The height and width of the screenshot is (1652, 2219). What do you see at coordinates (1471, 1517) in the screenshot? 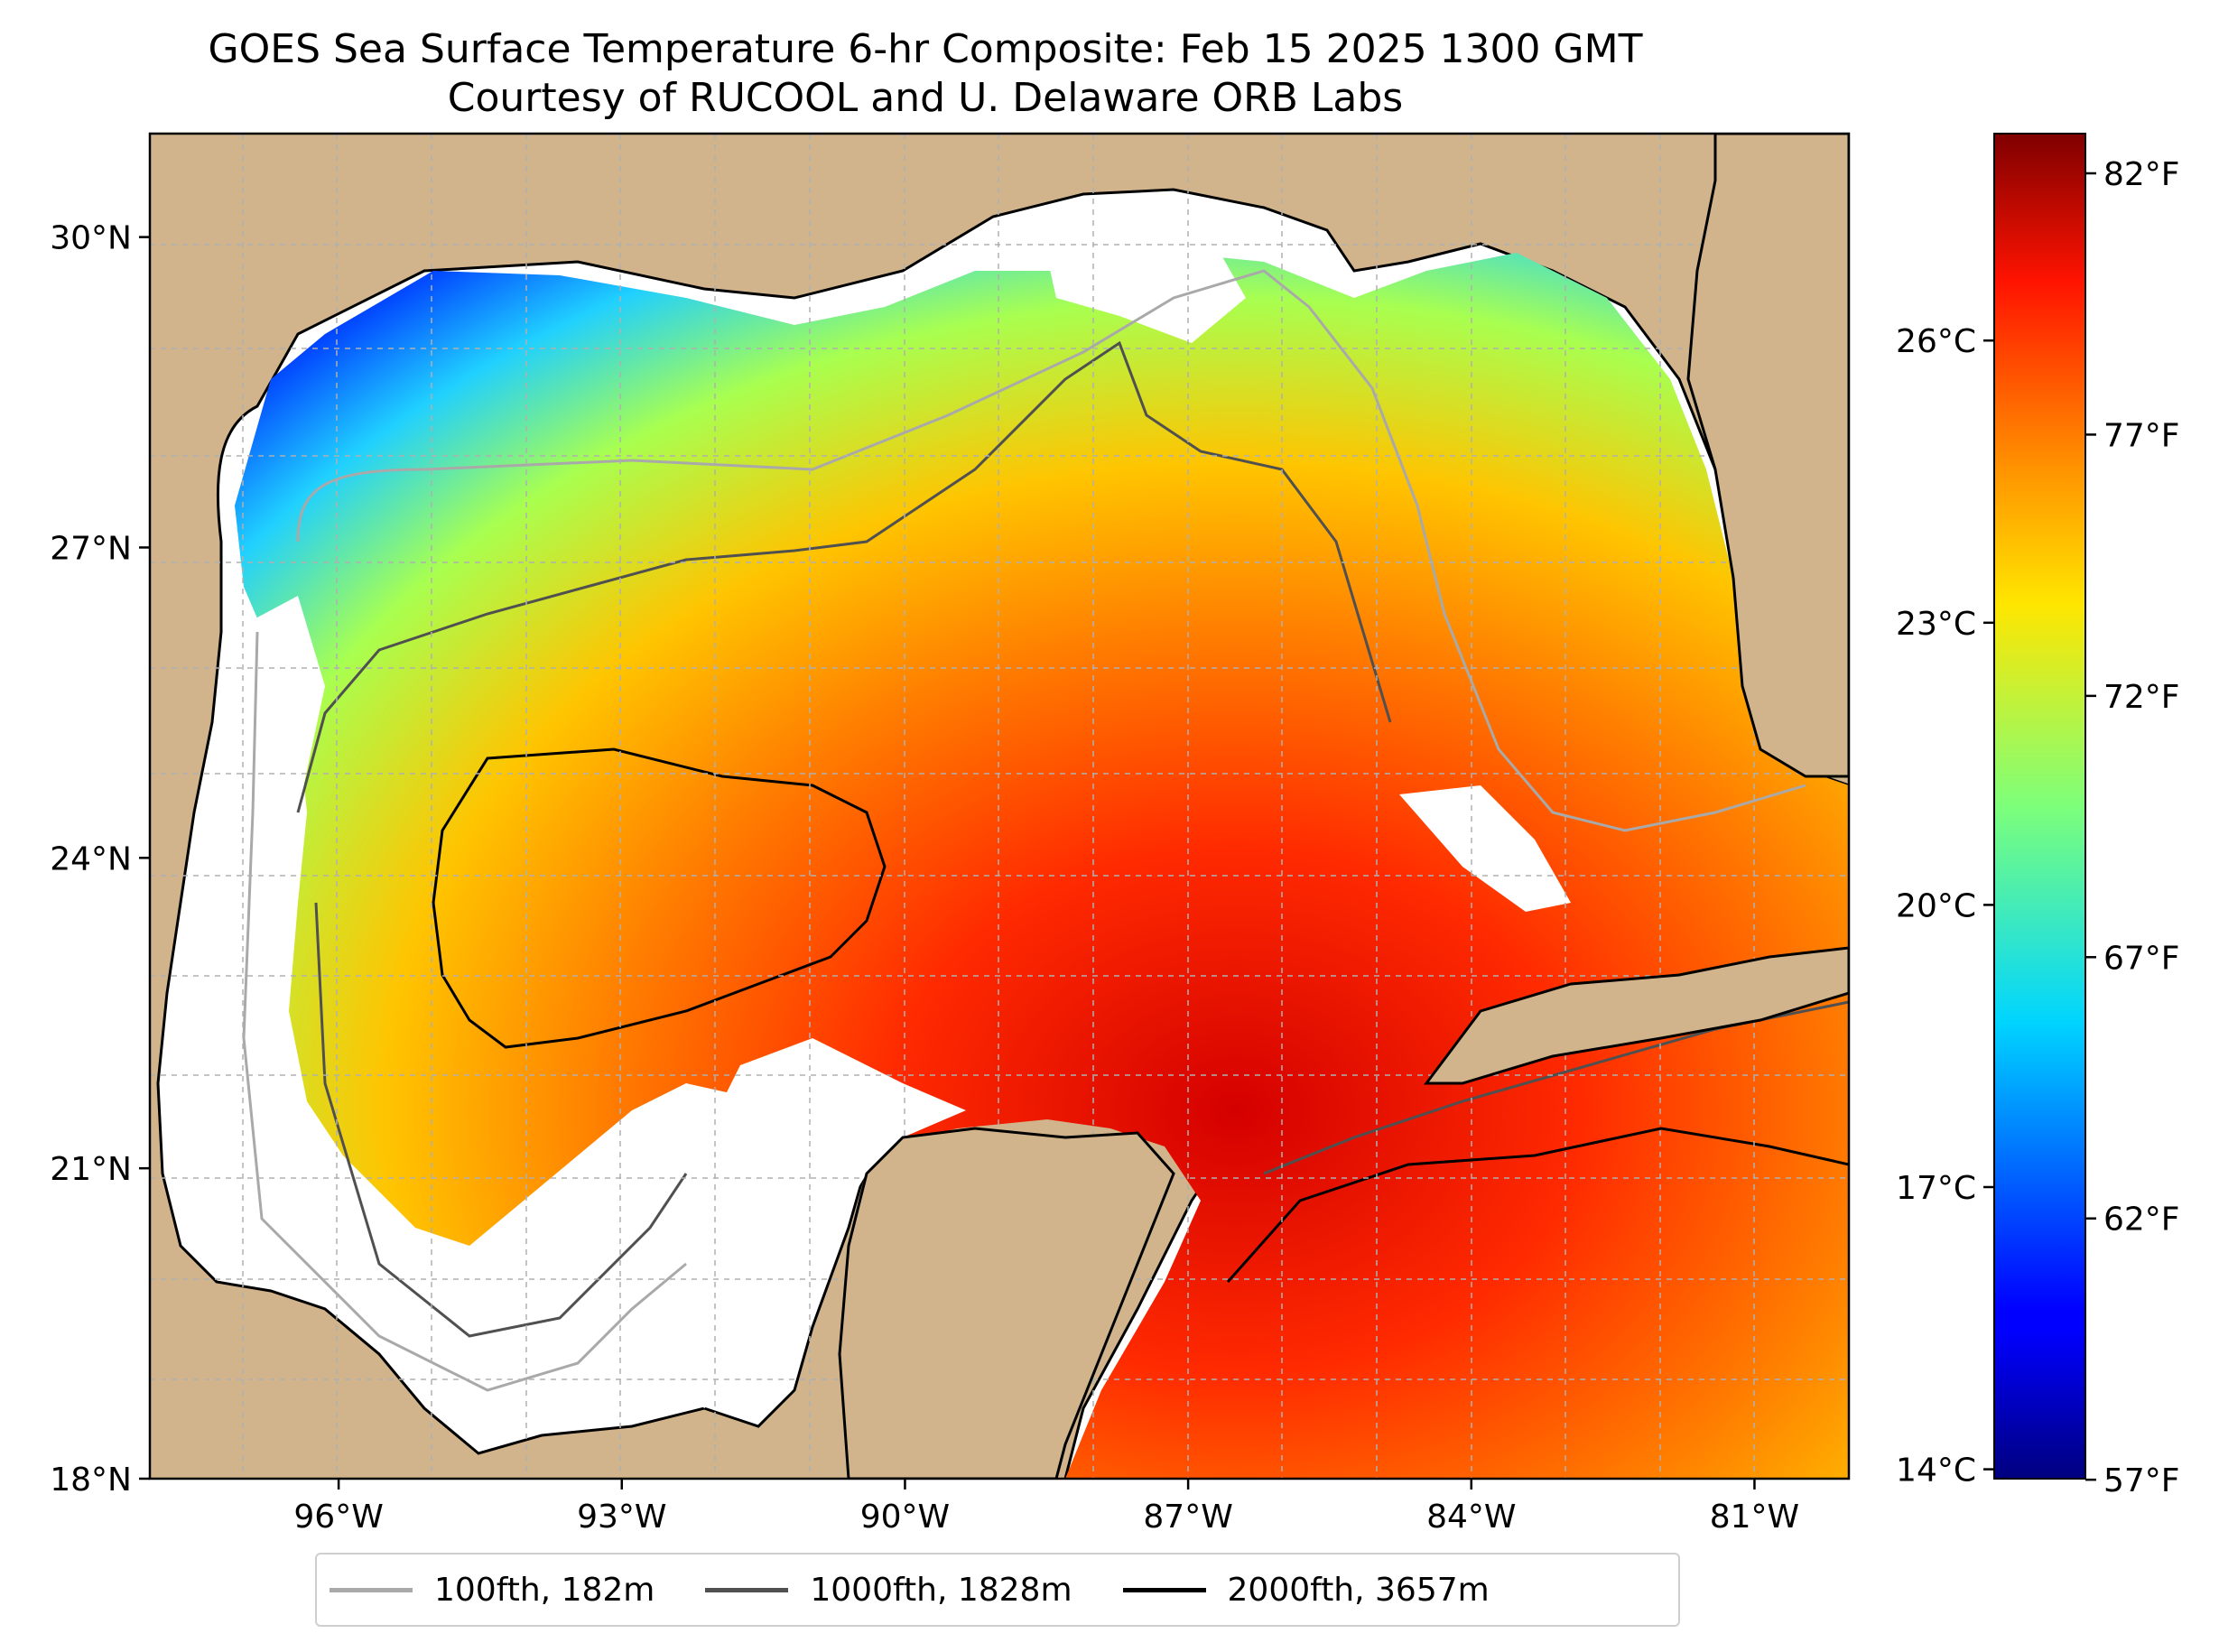
I see `lon-tick-label: 84°W` at bounding box center [1471, 1517].